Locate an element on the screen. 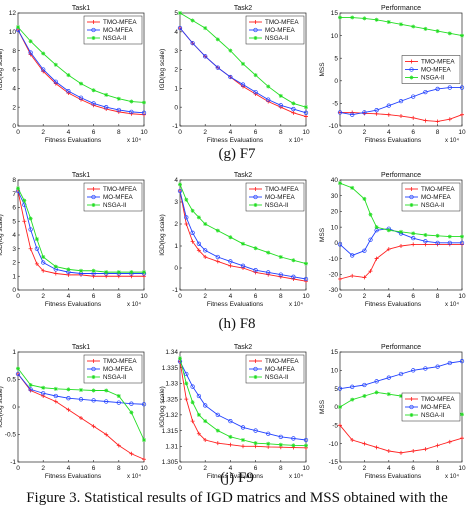 The image size is (474, 511). y-tick-label: -20 is located at coordinates (334, 274).